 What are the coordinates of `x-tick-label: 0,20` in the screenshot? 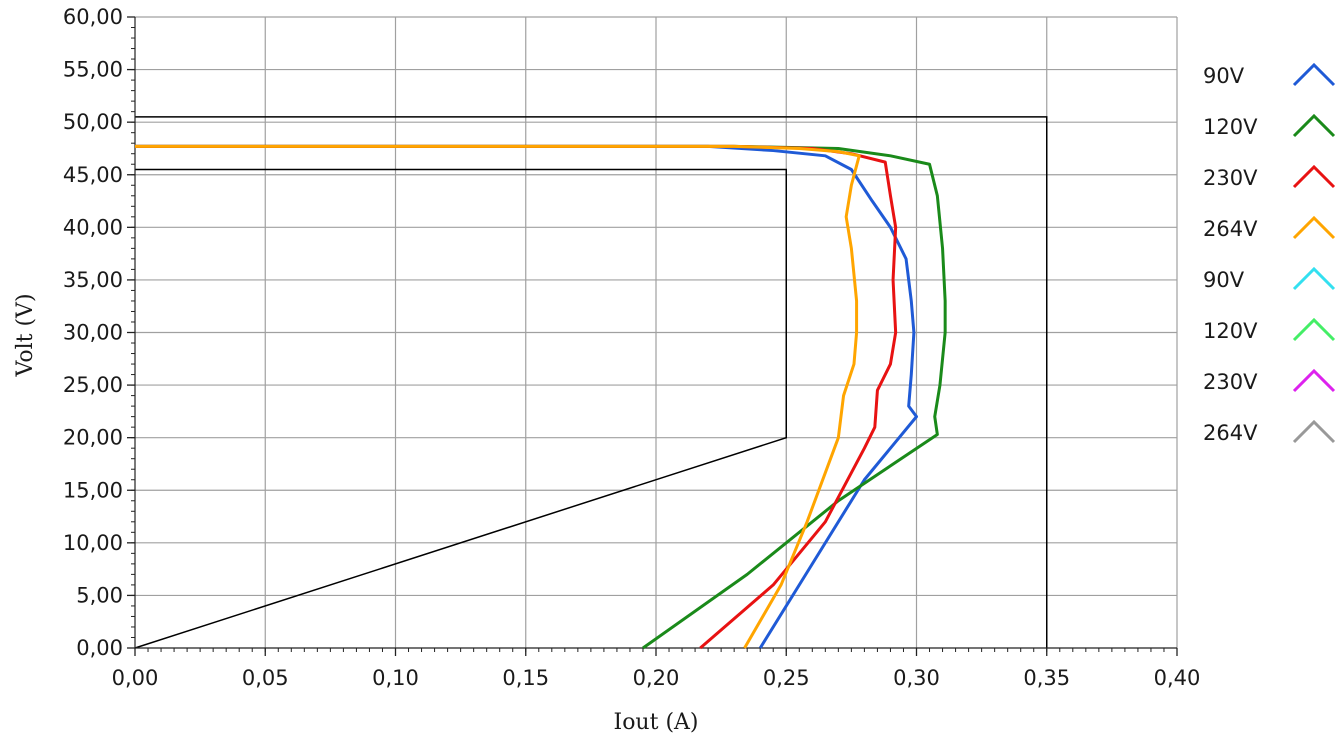 It's located at (656, 678).